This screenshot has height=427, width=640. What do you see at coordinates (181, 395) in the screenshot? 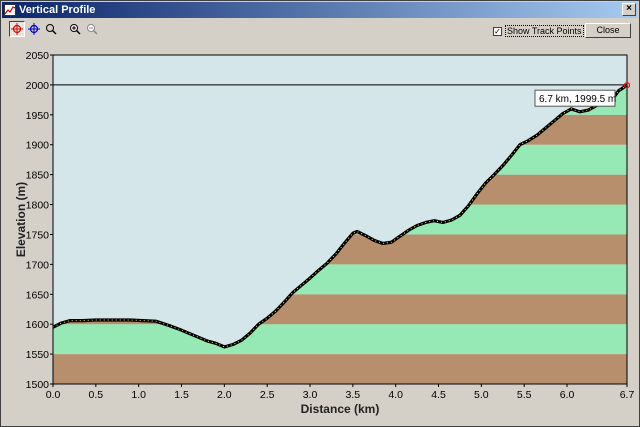
I see `x-tick-label: 1.5` at bounding box center [181, 395].